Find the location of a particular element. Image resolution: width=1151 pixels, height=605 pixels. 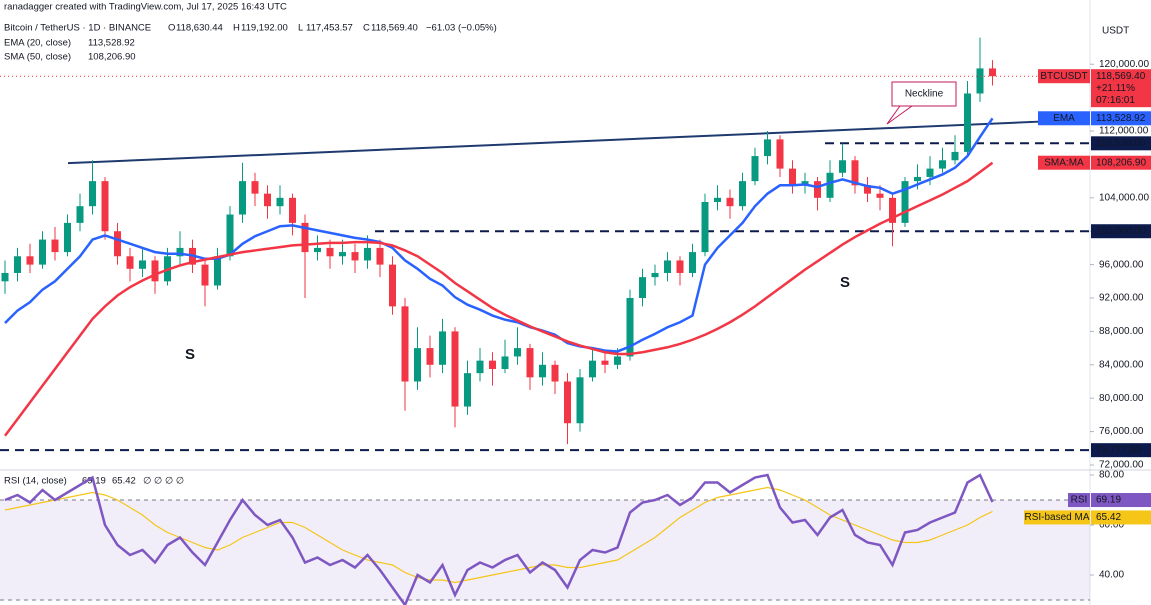

level-label: 73,777.00 is located at coordinates (1118, 450).